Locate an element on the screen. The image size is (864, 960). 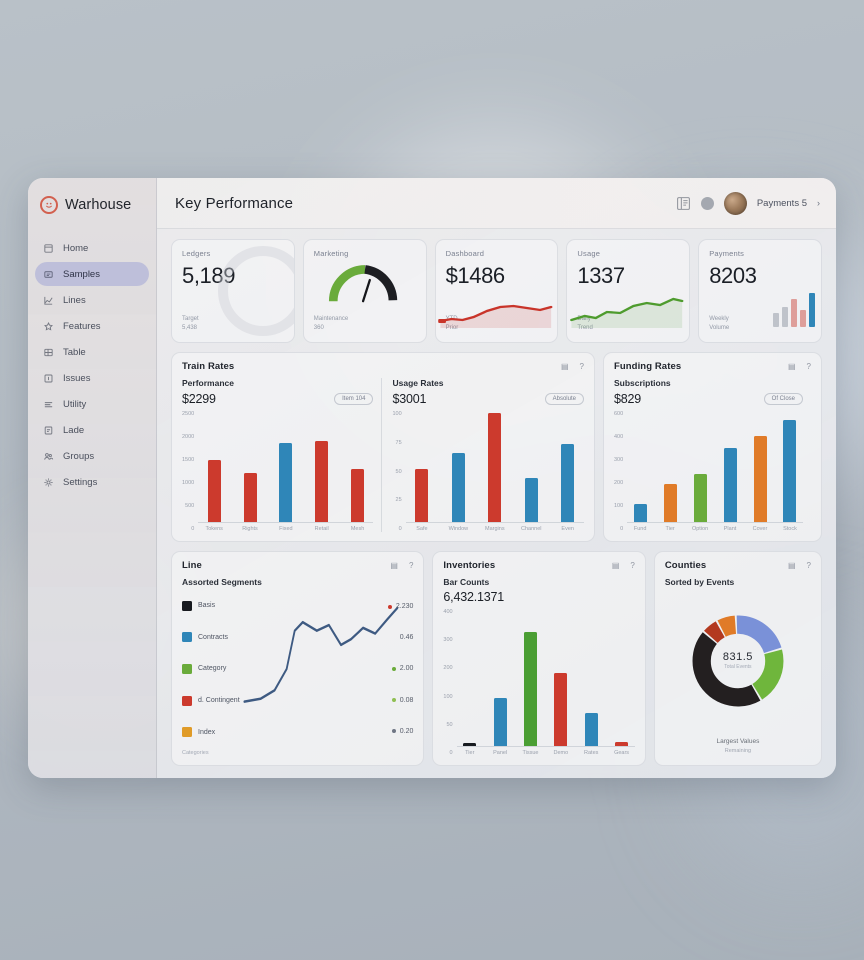
sidebar-item-settings: Settings is located at coordinates (92, 482).